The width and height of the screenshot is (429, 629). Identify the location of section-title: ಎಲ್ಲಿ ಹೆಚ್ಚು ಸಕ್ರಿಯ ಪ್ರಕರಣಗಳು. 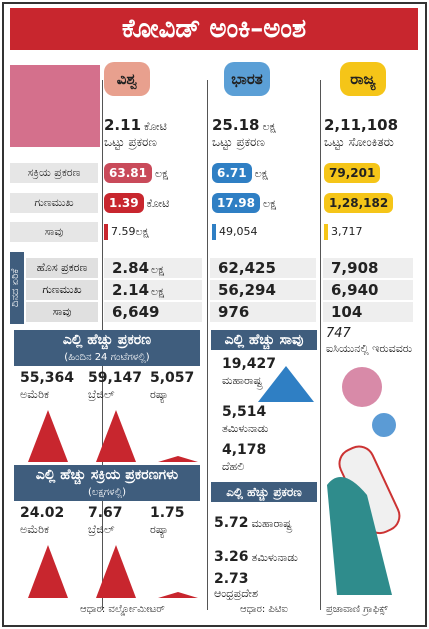
(107, 475).